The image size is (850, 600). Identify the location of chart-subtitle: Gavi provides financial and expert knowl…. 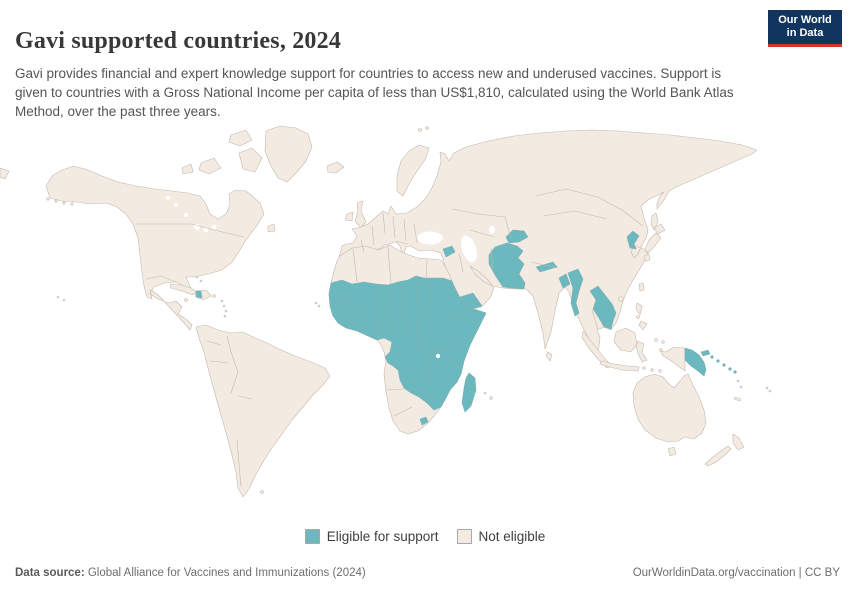
(374, 92).